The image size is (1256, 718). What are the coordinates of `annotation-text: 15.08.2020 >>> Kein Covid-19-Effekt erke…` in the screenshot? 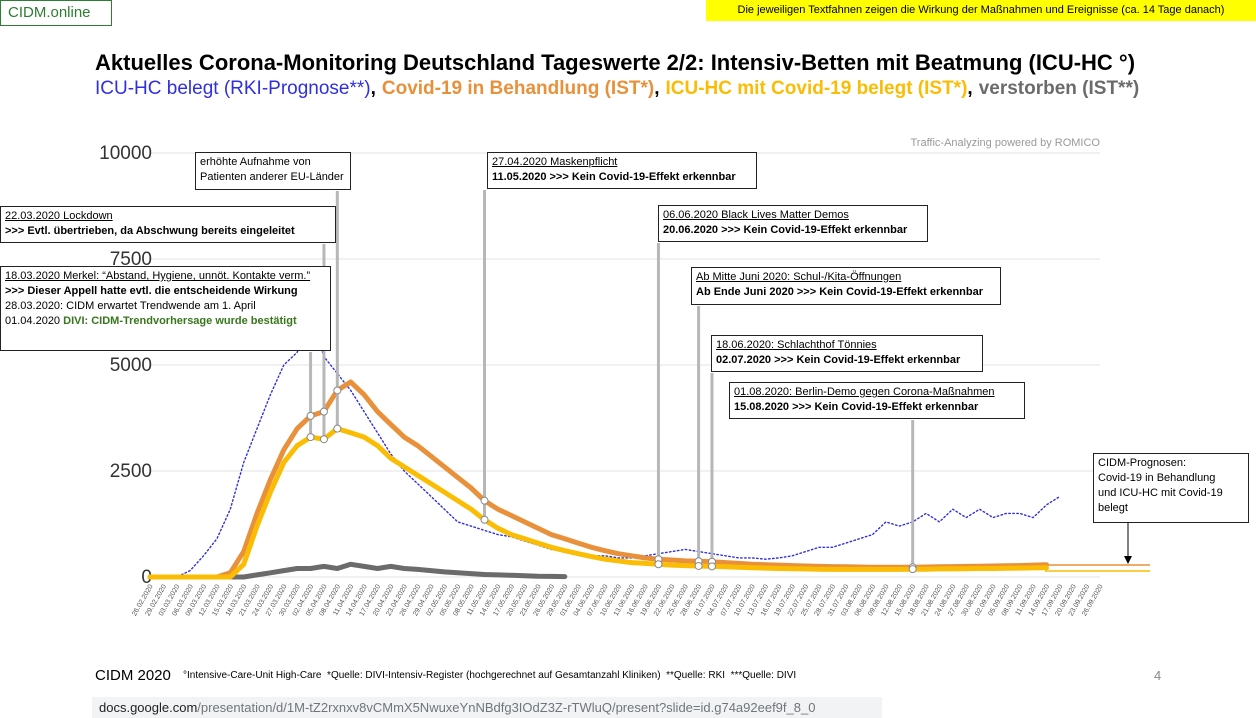 It's located at (856, 407).